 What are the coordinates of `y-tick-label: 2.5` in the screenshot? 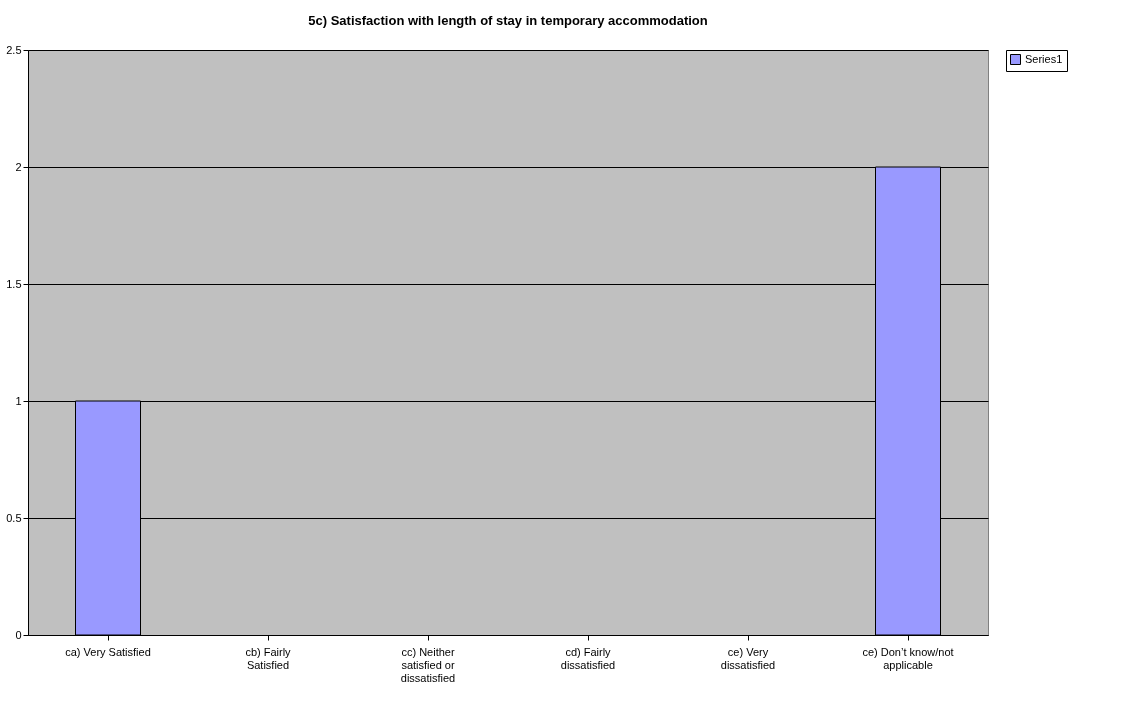 It's located at (14, 49).